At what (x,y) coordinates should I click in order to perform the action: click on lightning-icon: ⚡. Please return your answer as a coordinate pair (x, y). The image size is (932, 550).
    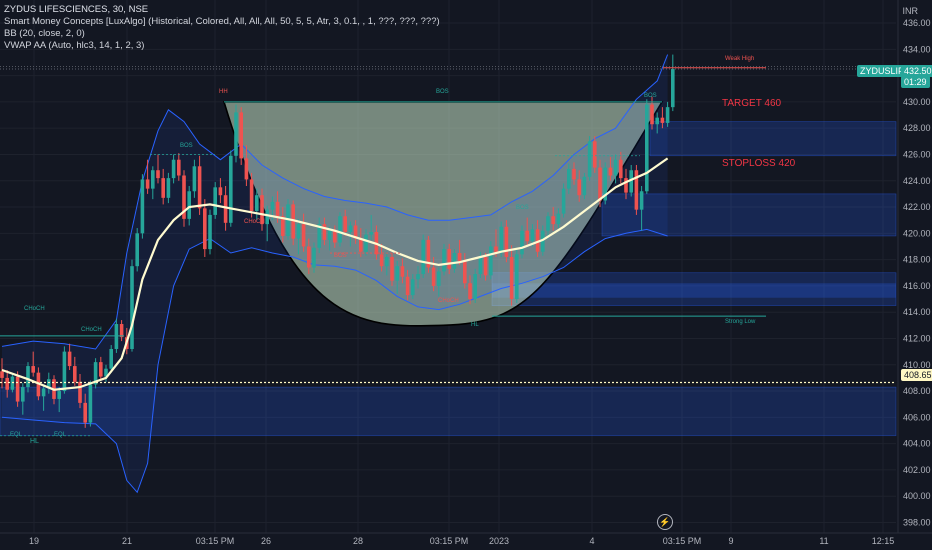
    Looking at the image, I should click on (665, 522).